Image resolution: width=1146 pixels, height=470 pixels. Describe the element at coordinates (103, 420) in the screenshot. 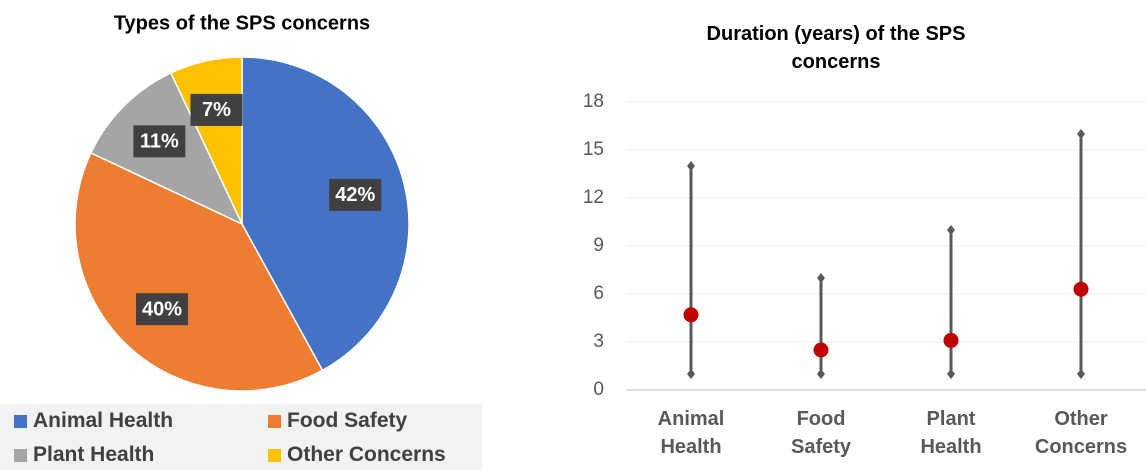

I see `legend-label: Animal Health` at that location.